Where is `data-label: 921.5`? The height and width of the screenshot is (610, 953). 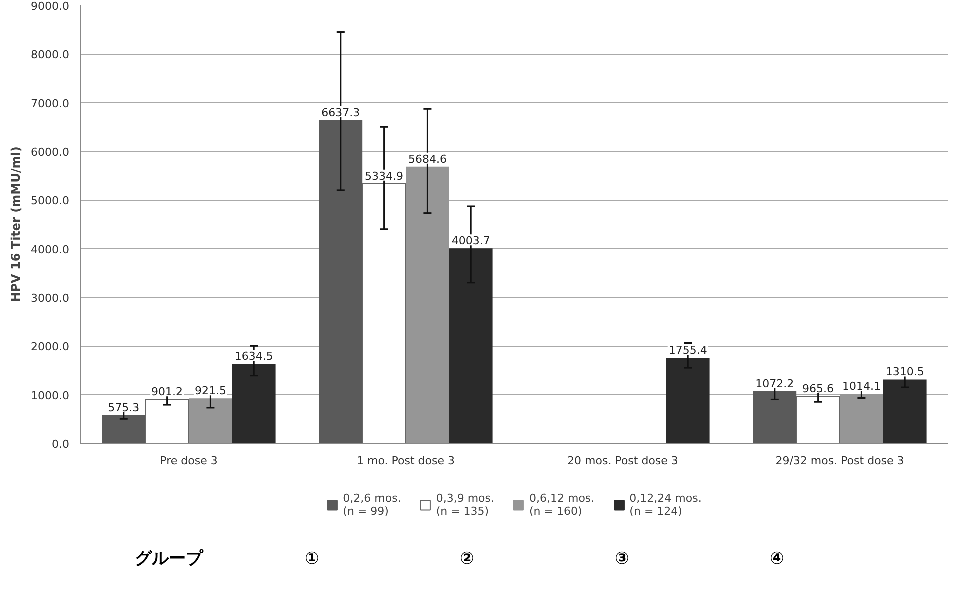
data-label: 921.5 is located at coordinates (210, 391).